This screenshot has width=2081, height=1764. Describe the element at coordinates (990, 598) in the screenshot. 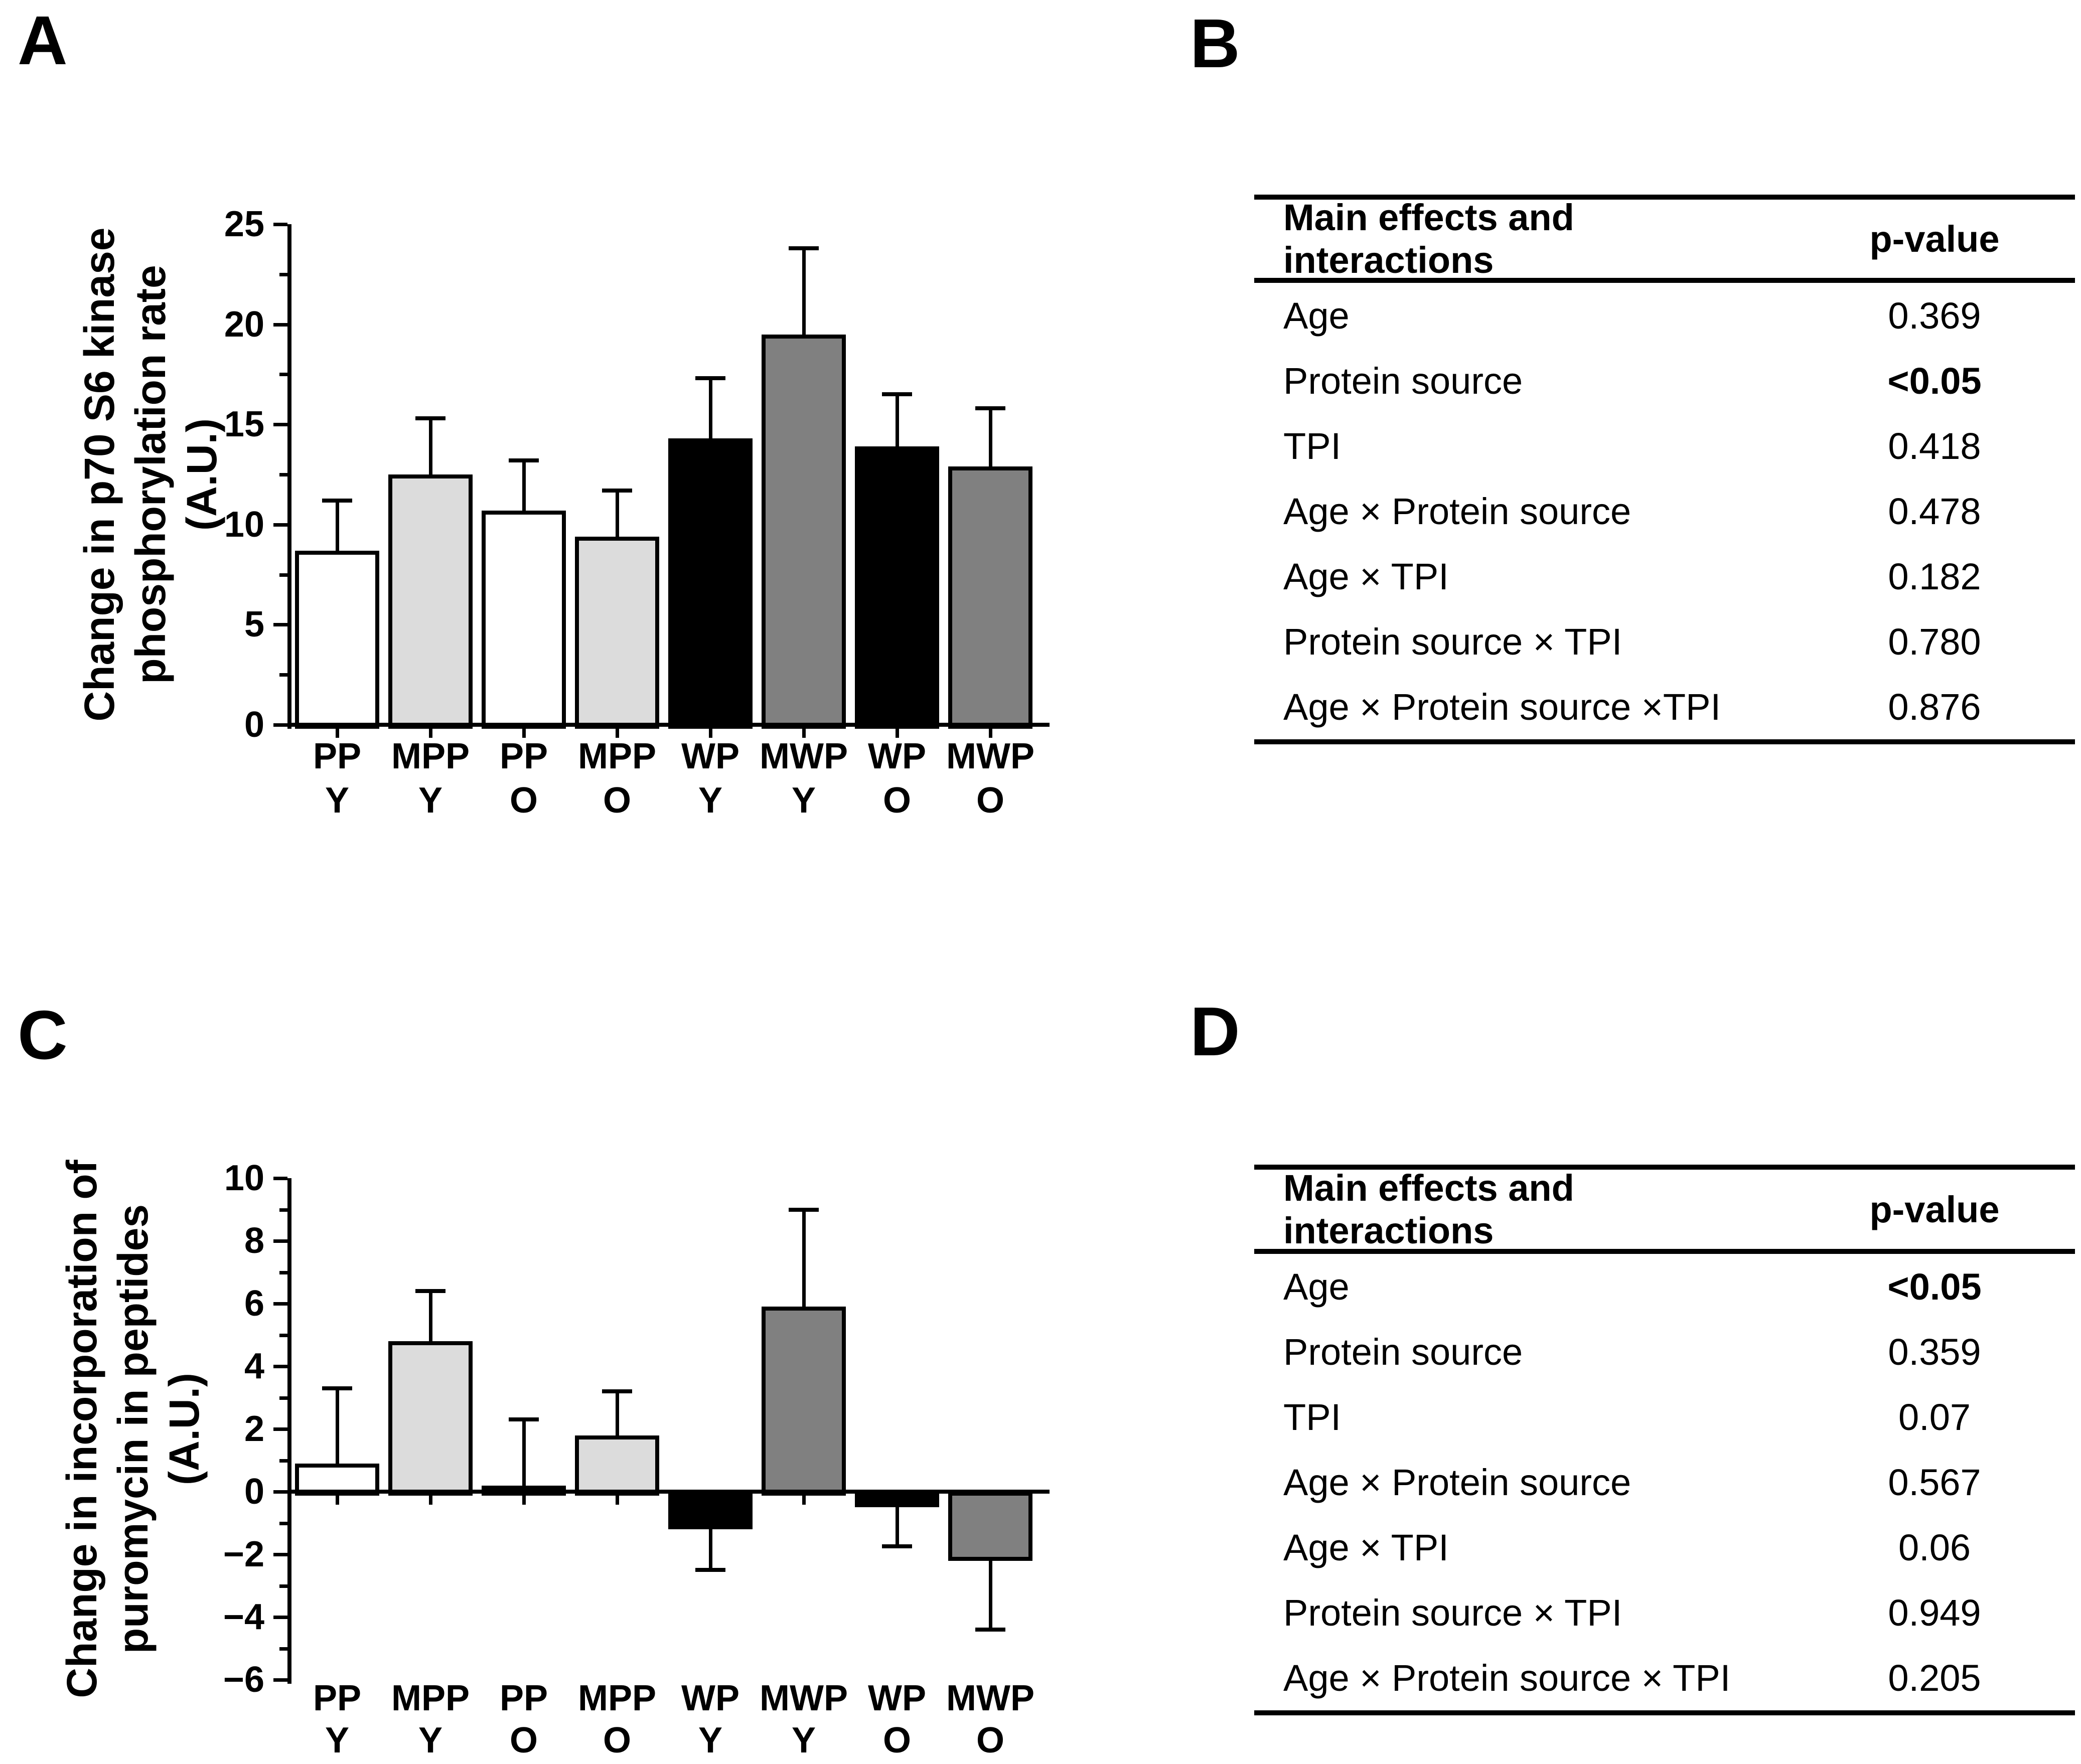

I see `bar-mwp-o` at that location.